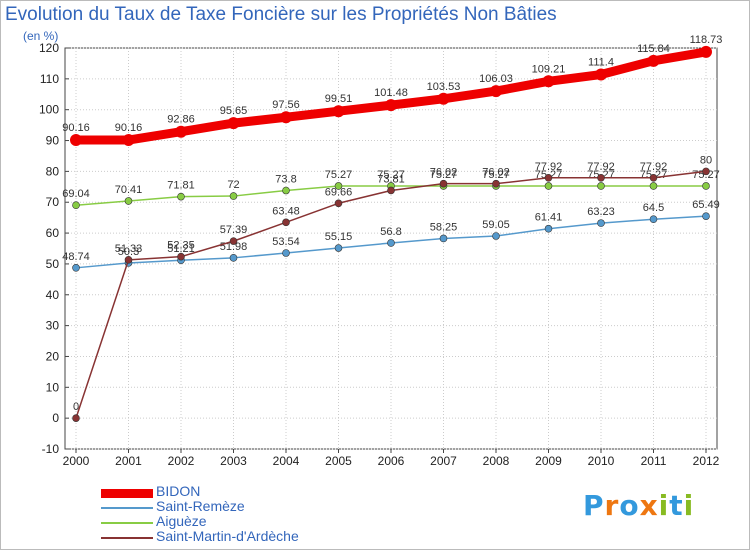 The height and width of the screenshot is (550, 750). What do you see at coordinates (41, 36) in the screenshot?
I see `y-axis-unit: (en %)` at bounding box center [41, 36].